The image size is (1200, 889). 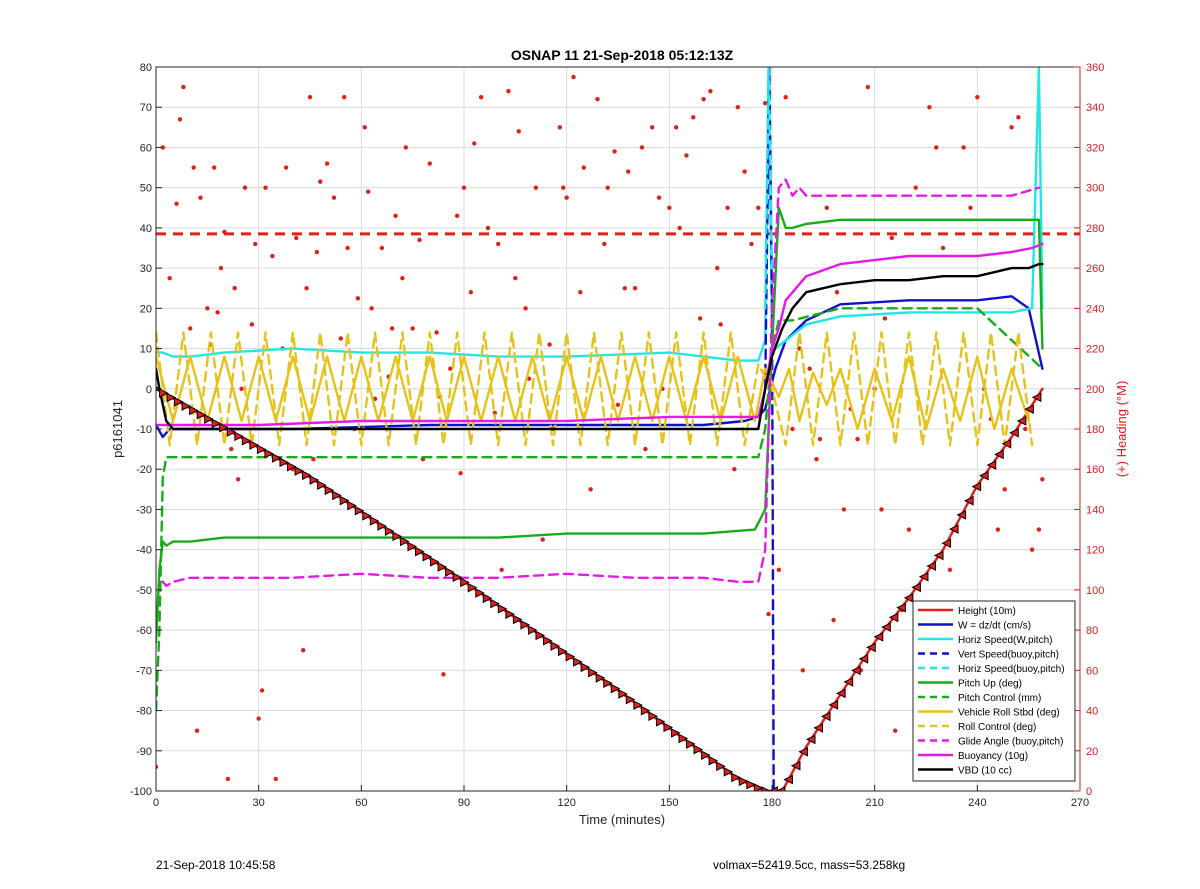 What do you see at coordinates (994, 626) in the screenshot?
I see `legend-label: W = dz/dt (cm/s)` at bounding box center [994, 626].